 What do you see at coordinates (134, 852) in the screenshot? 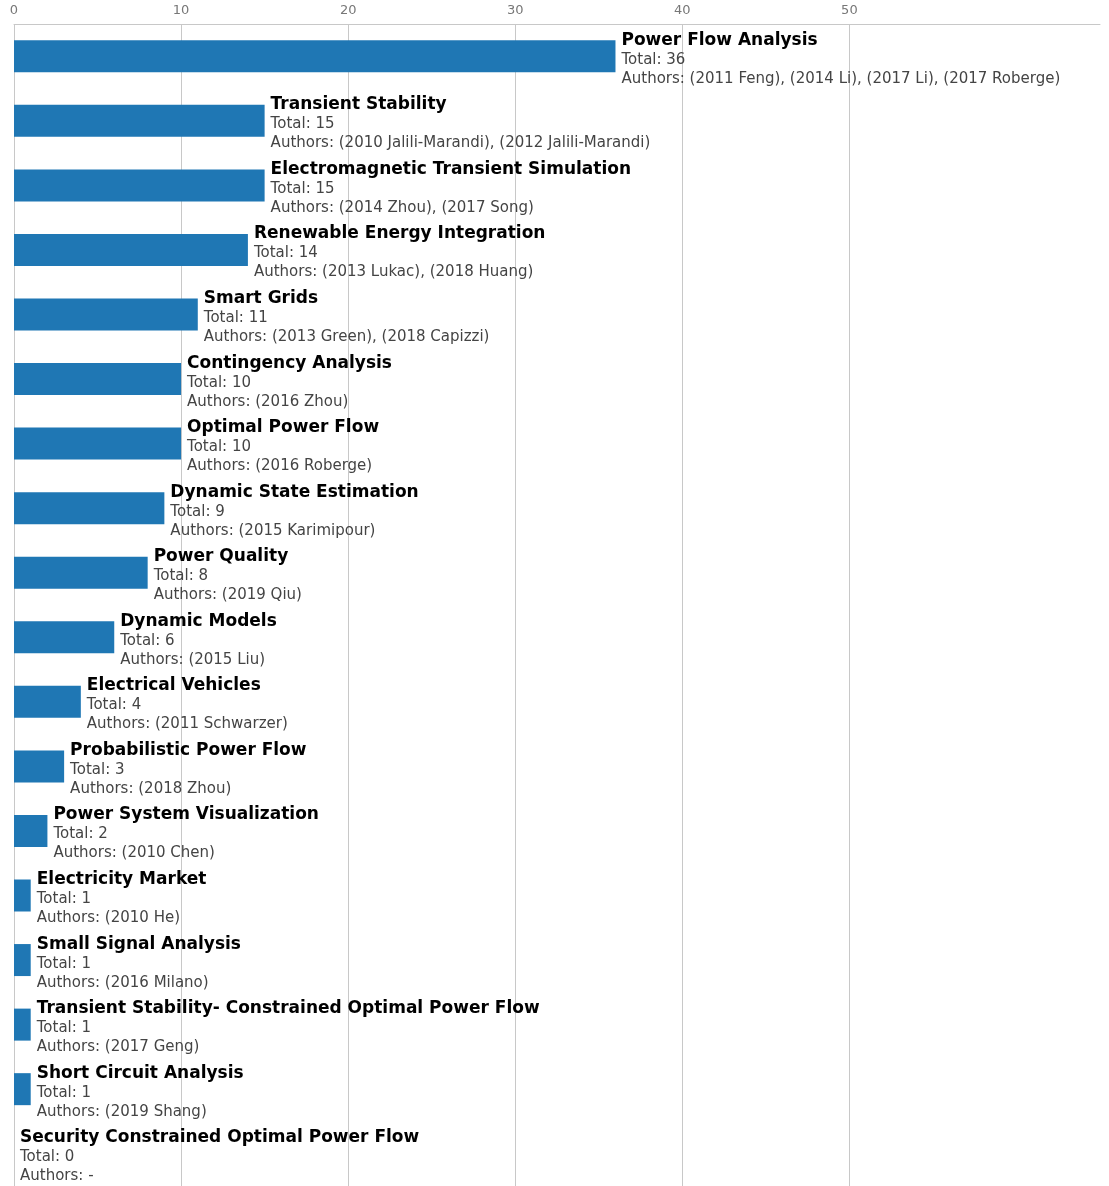
I see `annotation: Authors: (2010 Chen)` at bounding box center [134, 852].